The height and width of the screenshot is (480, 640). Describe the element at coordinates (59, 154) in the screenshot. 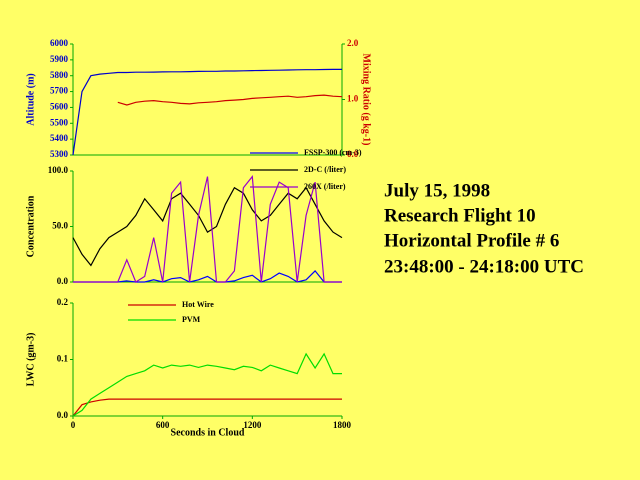

I see `y-tick-label: 5300` at that location.